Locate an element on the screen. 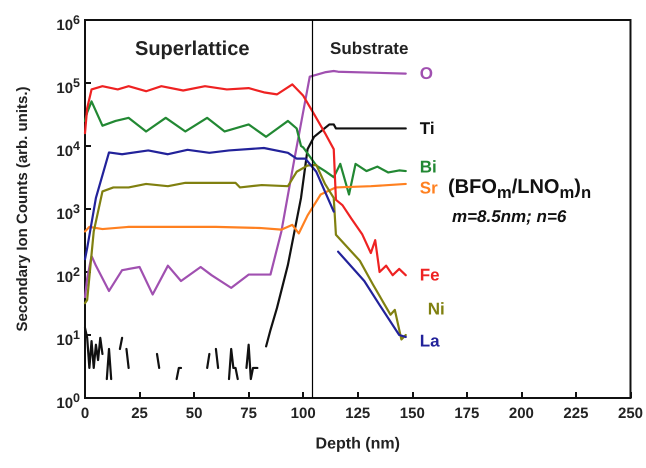  annotation: Substrate is located at coordinates (369, 49).